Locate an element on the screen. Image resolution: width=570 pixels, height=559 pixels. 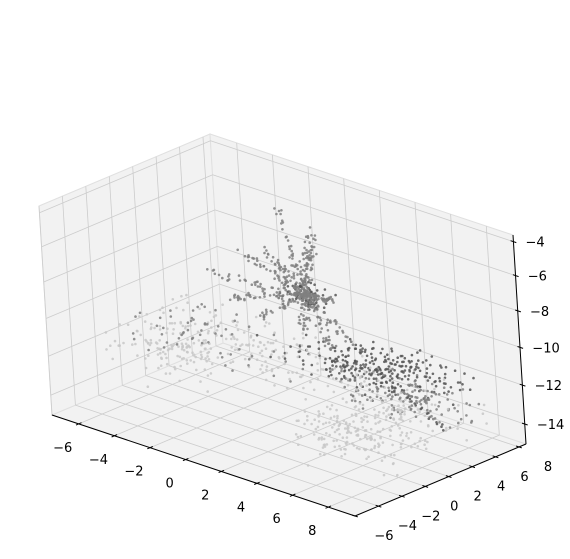
y-tick-label: 2 is located at coordinates (478, 497).